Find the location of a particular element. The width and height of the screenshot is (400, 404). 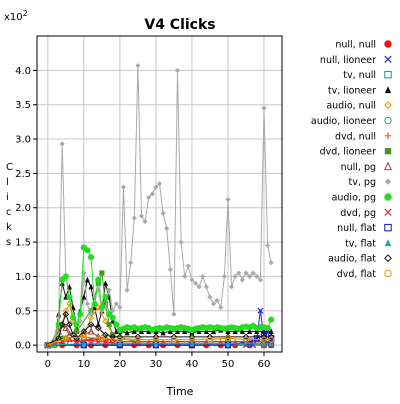

legend-item: dvd, null is located at coordinates (363, 136).